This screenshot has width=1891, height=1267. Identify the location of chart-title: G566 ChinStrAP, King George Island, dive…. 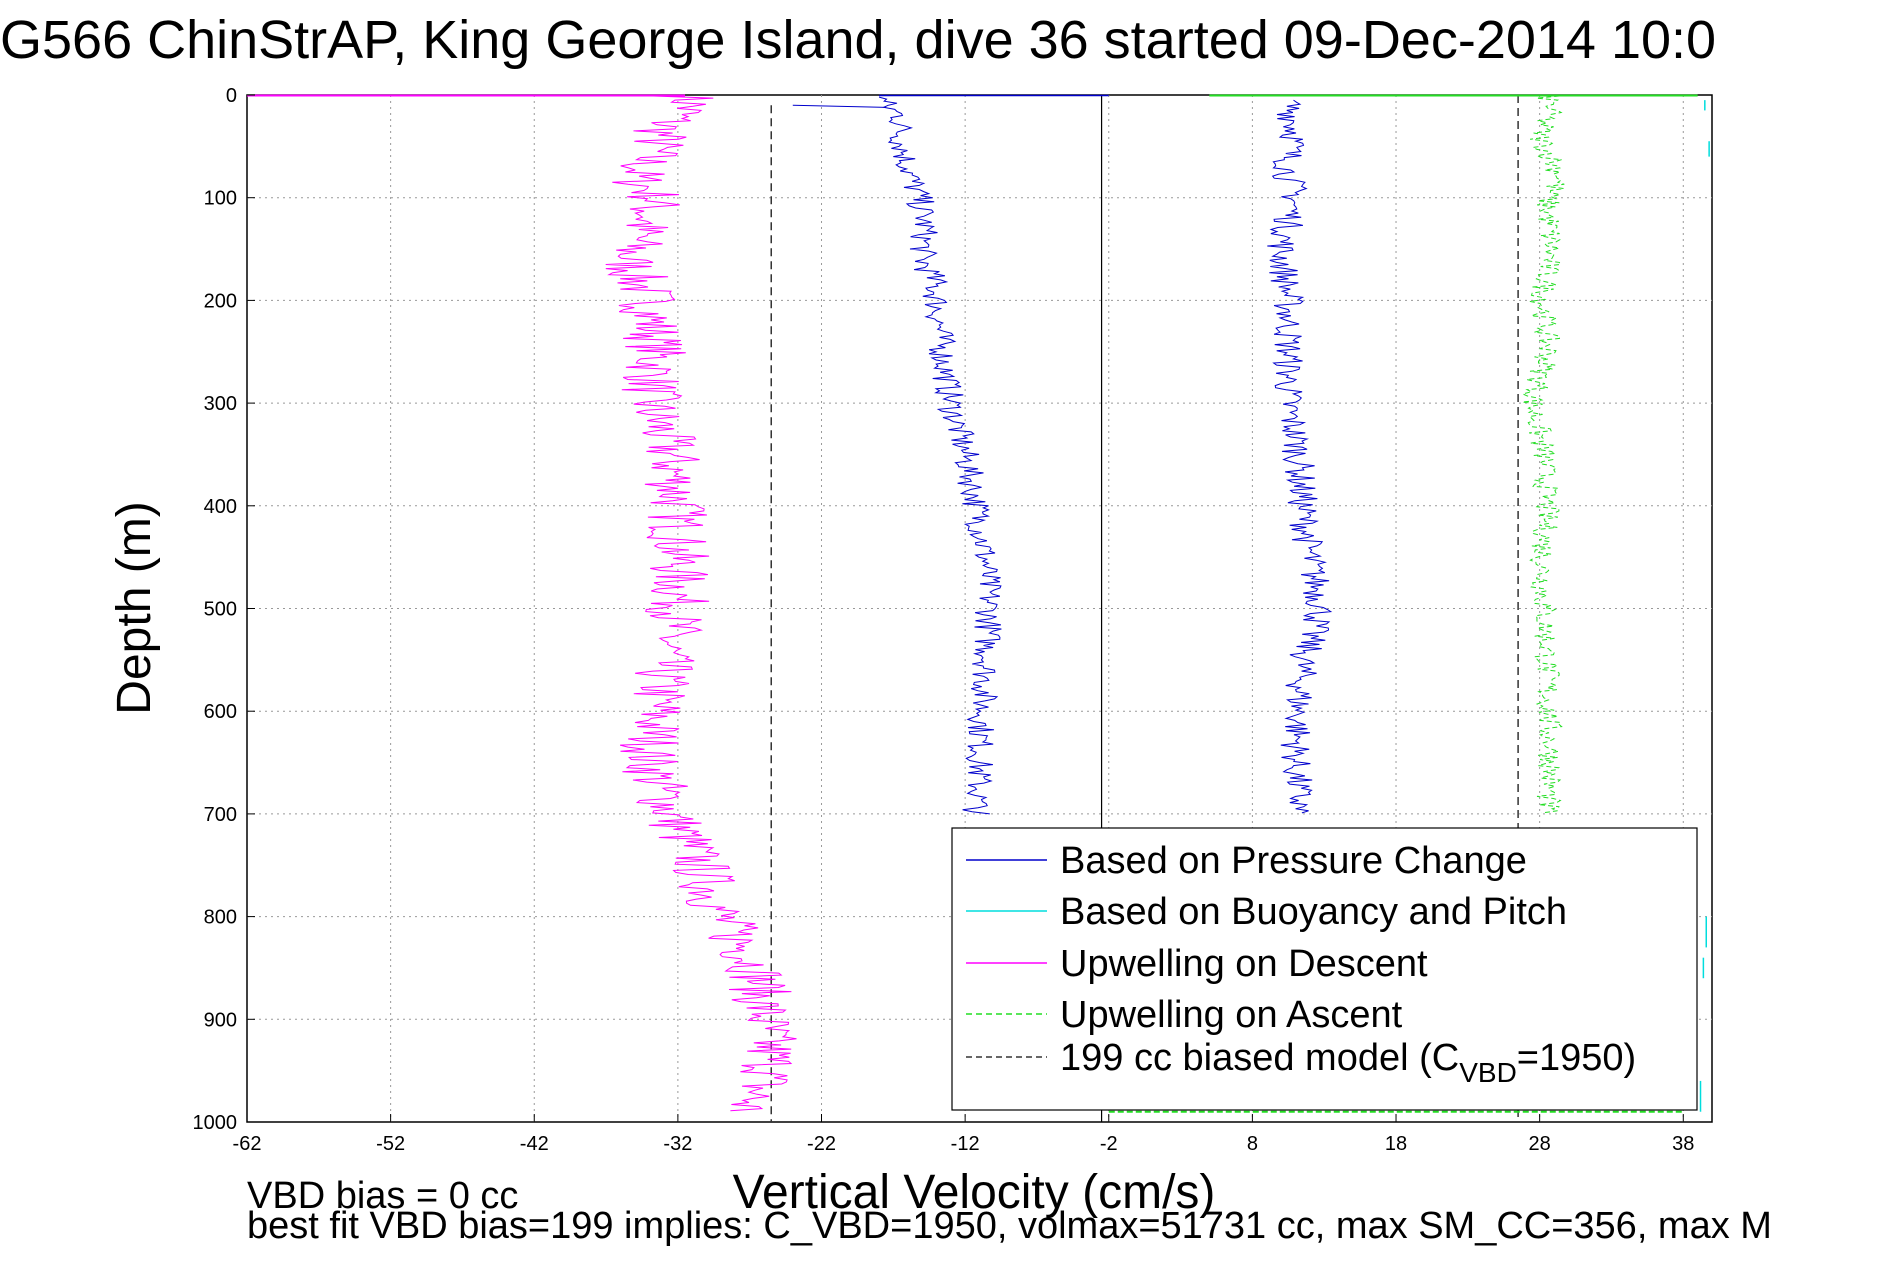
(858, 40).